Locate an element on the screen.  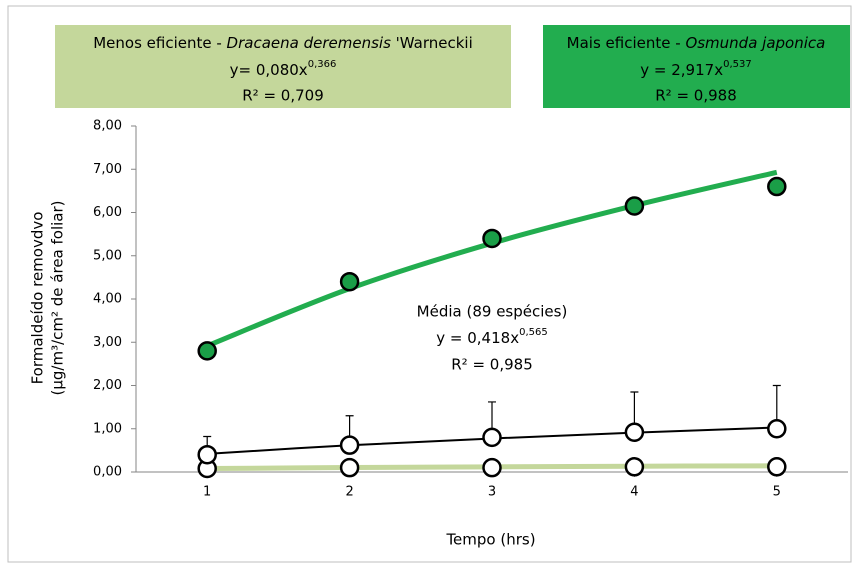
annotation-text: Osmunda japonica is located at coordinates (755, 43).